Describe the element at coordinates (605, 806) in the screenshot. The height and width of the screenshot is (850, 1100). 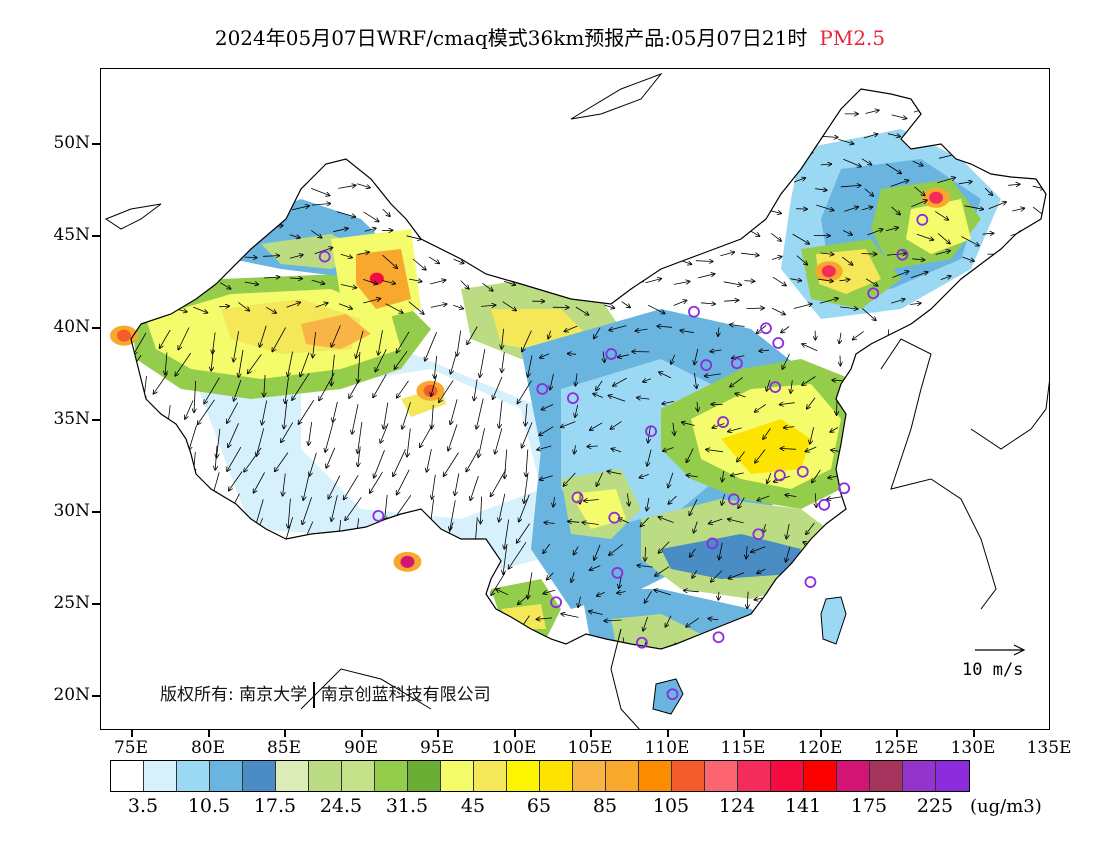
I see `colorbar-tick-label: 85` at that location.